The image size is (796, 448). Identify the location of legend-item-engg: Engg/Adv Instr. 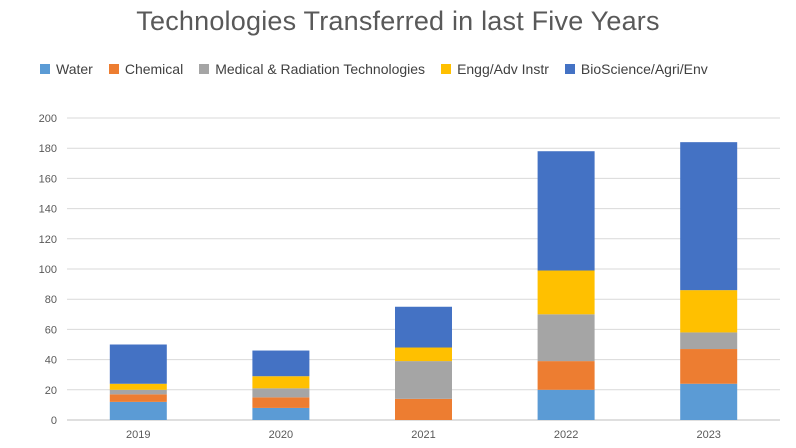
(495, 69).